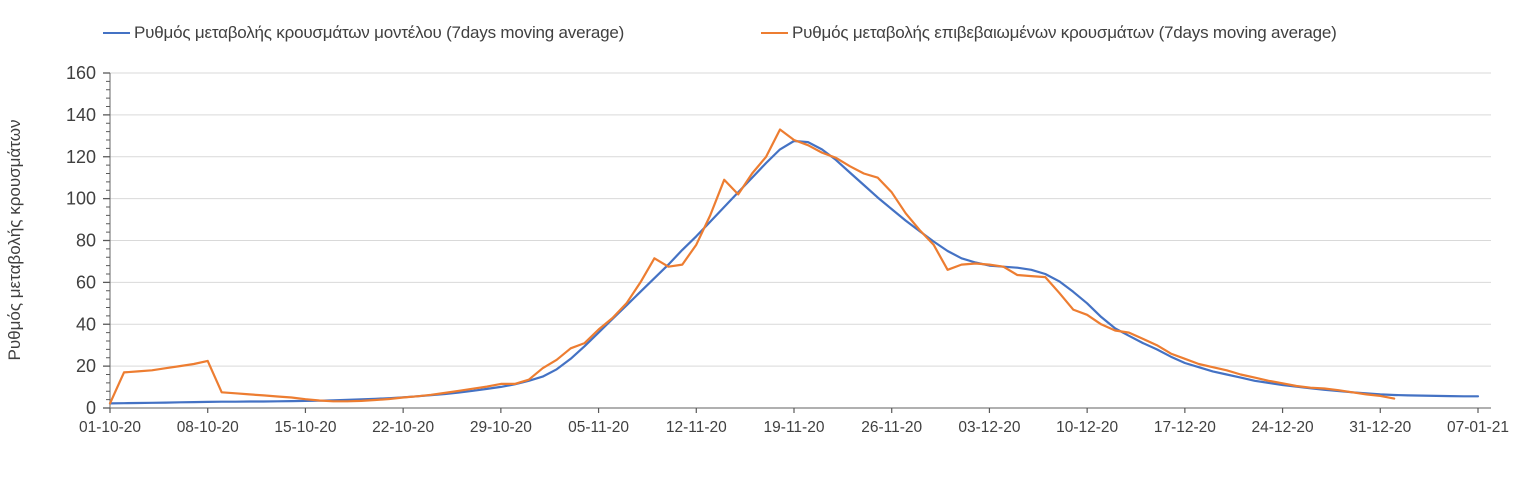 This screenshot has height=489, width=1529. What do you see at coordinates (81, 199) in the screenshot?
I see `y-tick-label: 100` at bounding box center [81, 199].